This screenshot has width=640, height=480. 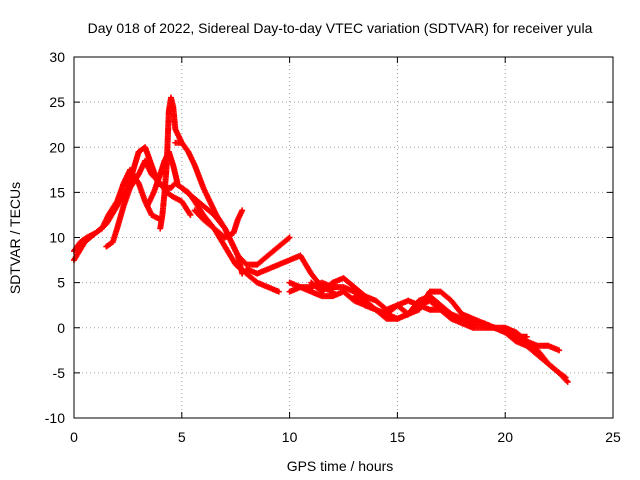 I want to click on x-tick-label: 0, so click(x=74, y=437).